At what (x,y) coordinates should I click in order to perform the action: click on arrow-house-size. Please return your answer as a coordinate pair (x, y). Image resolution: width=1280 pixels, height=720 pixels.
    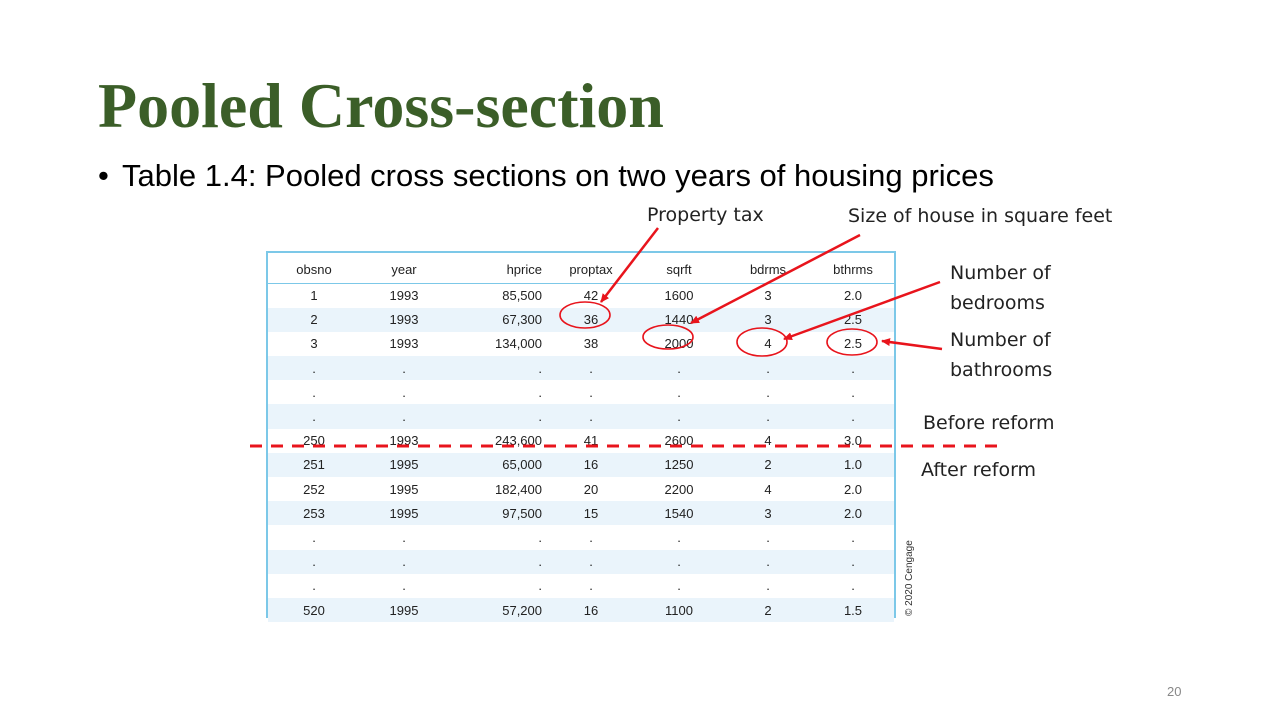
    Looking at the image, I should click on (775, 279).